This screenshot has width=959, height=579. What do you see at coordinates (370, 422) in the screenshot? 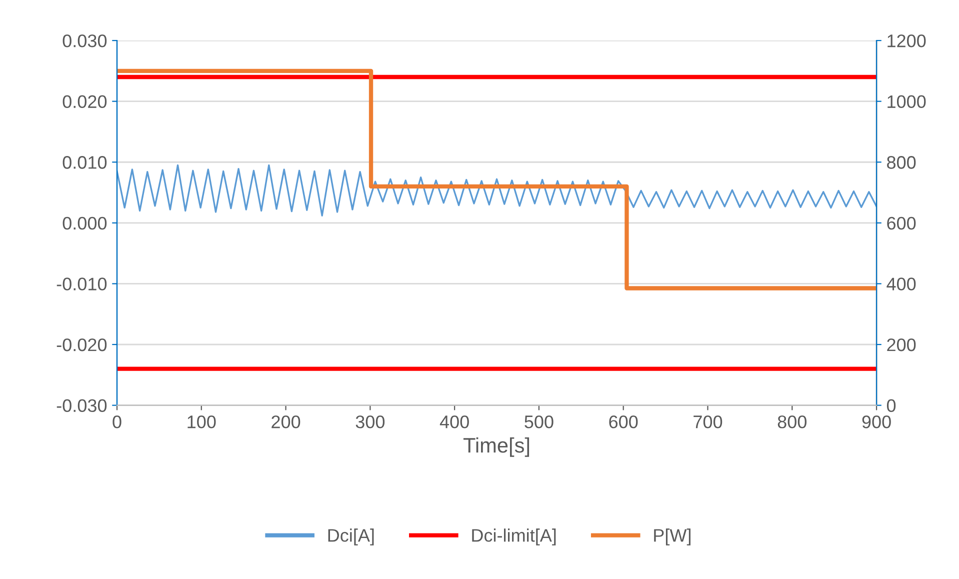
I see `x-tick-label: 300` at bounding box center [370, 422].